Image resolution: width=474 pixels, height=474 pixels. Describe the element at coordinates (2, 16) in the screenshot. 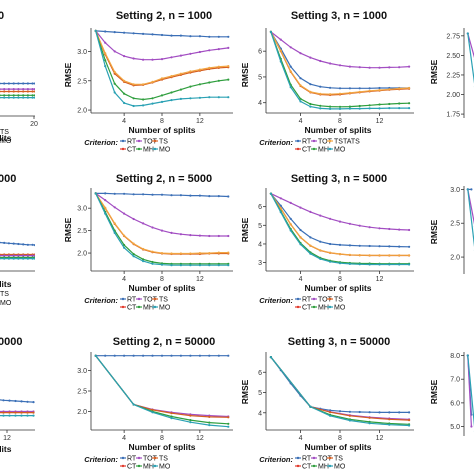

I see `panel-title: 0` at that location.